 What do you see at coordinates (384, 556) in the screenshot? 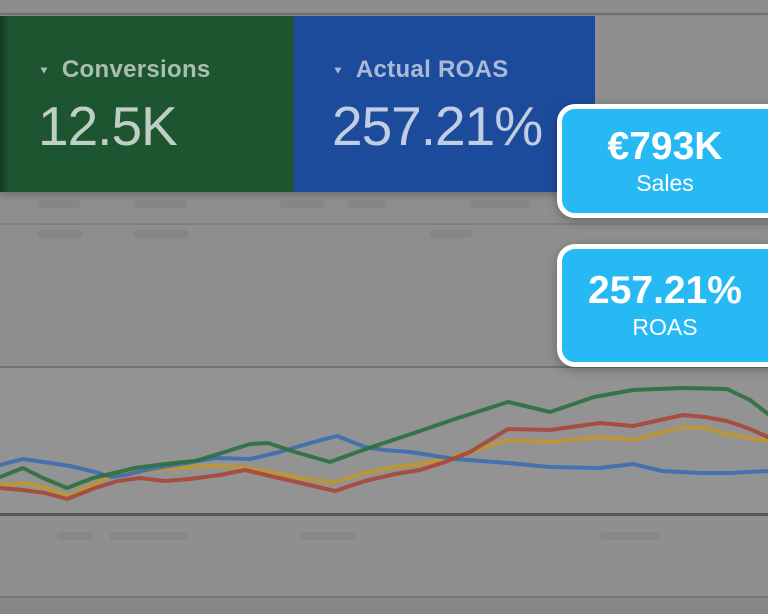
I see `lower-panel` at bounding box center [384, 556].